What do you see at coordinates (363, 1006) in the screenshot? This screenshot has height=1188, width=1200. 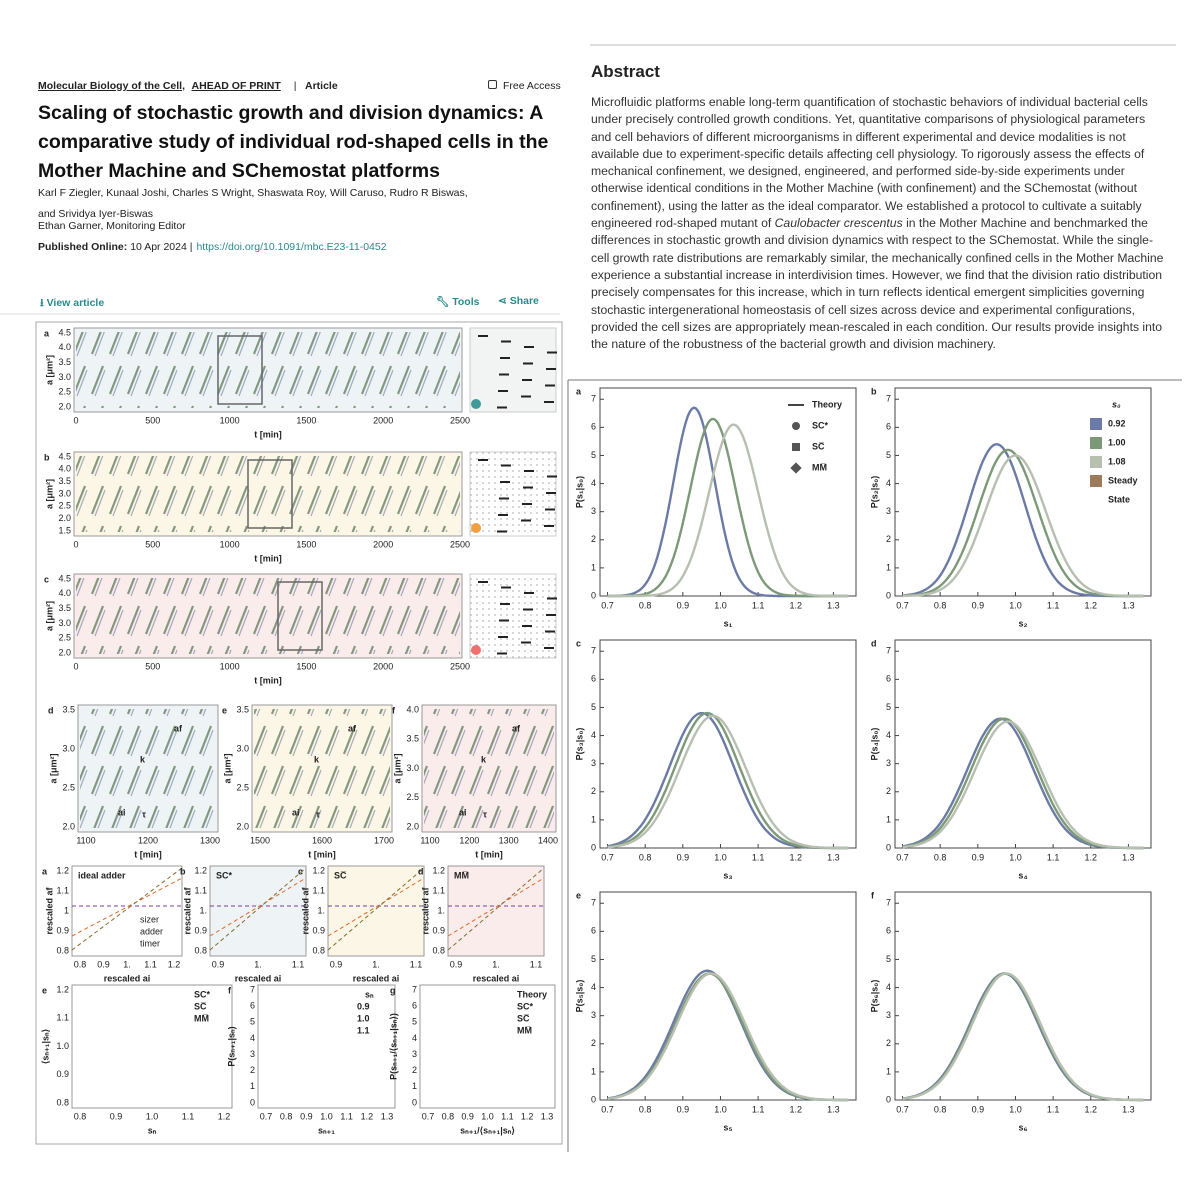 I see `legend-label: 0.9` at bounding box center [363, 1006].